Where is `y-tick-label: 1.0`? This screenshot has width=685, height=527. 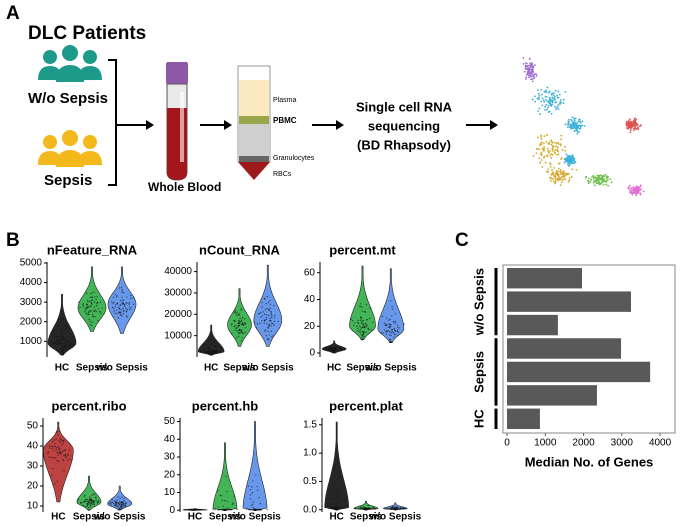 y-tick-label: 1.0 is located at coordinates (310, 453).